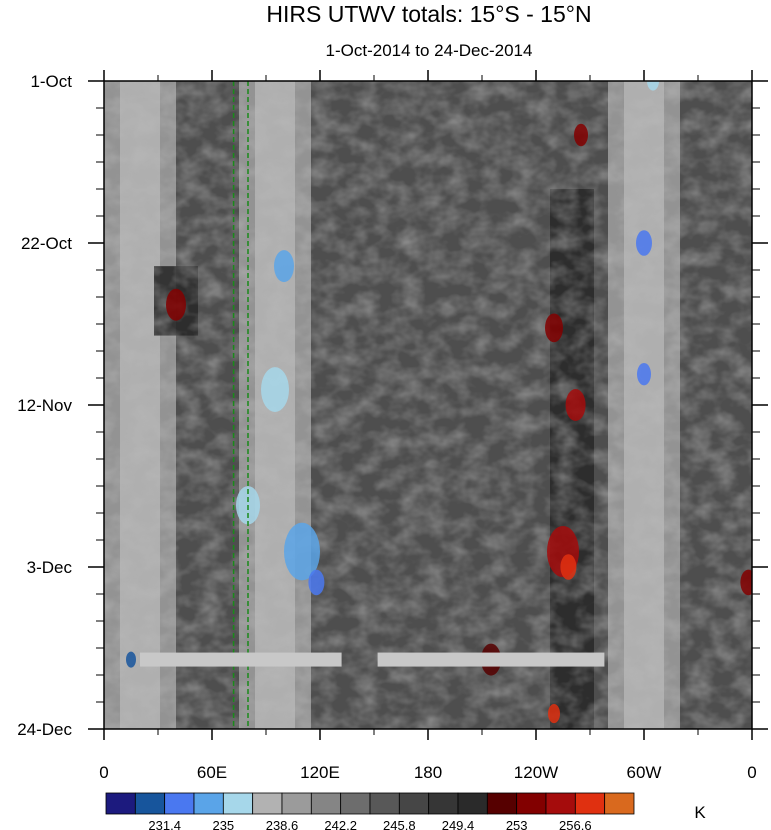 The height and width of the screenshot is (830, 771). Describe the element at coordinates (644, 772) in the screenshot. I see `x-tick-label: 60W` at that location.